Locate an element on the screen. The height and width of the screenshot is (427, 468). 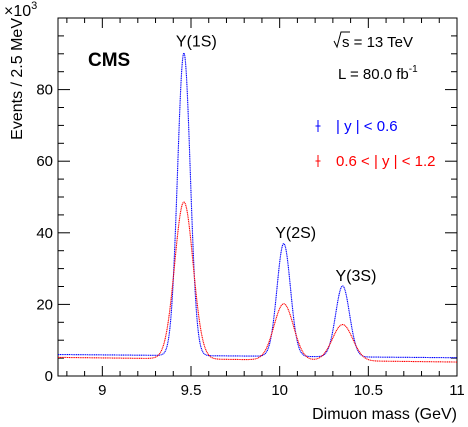
y-axis-label: Events / 2.5 MeV is located at coordinates (17, 79).